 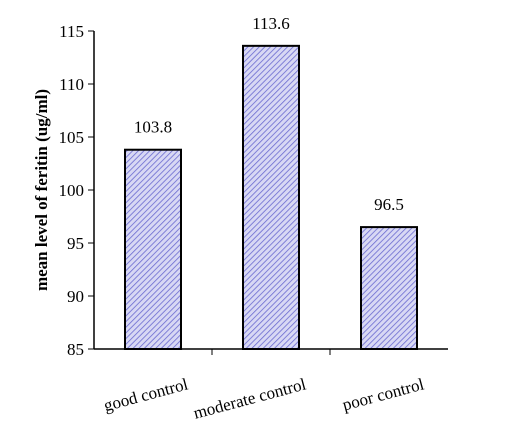 What do you see at coordinates (249, 398) in the screenshot?
I see `x-category-label: moderate control` at bounding box center [249, 398].